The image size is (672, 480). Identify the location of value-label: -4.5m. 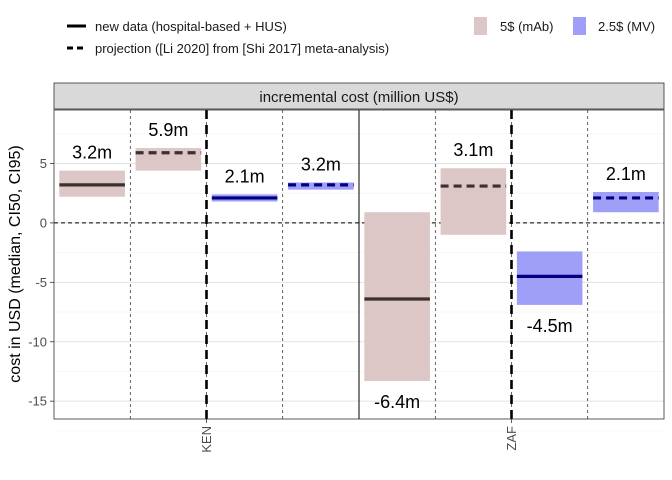
(550, 326).